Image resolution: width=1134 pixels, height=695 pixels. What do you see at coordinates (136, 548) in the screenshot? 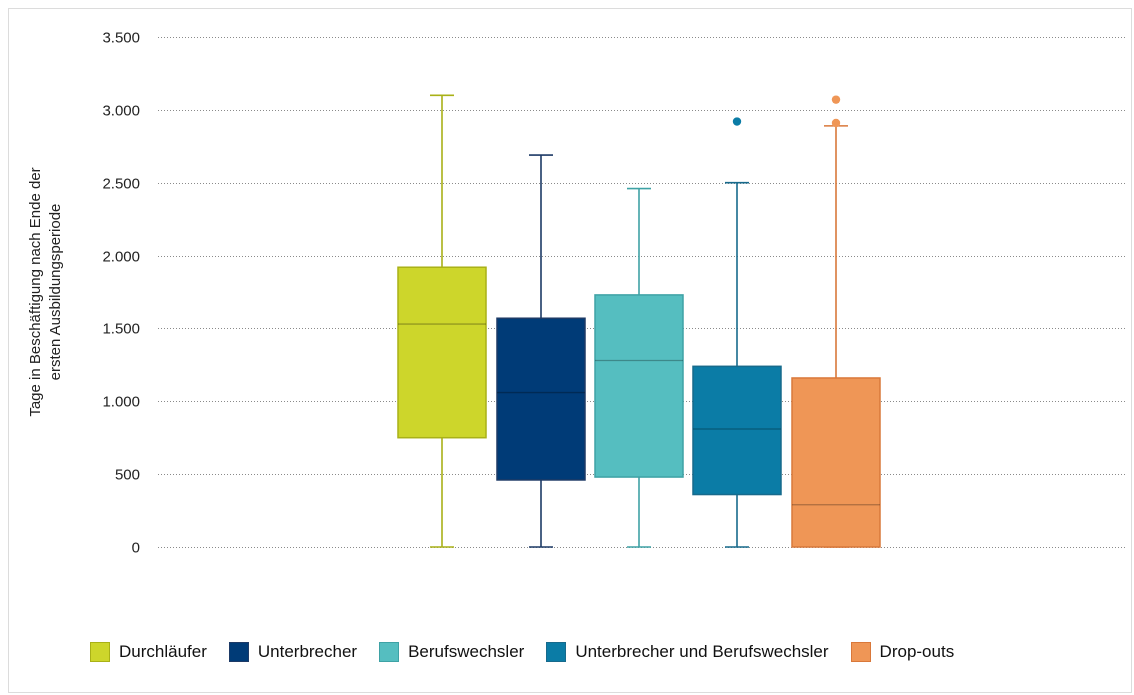
I see `y-tick-label: 0` at bounding box center [136, 548].